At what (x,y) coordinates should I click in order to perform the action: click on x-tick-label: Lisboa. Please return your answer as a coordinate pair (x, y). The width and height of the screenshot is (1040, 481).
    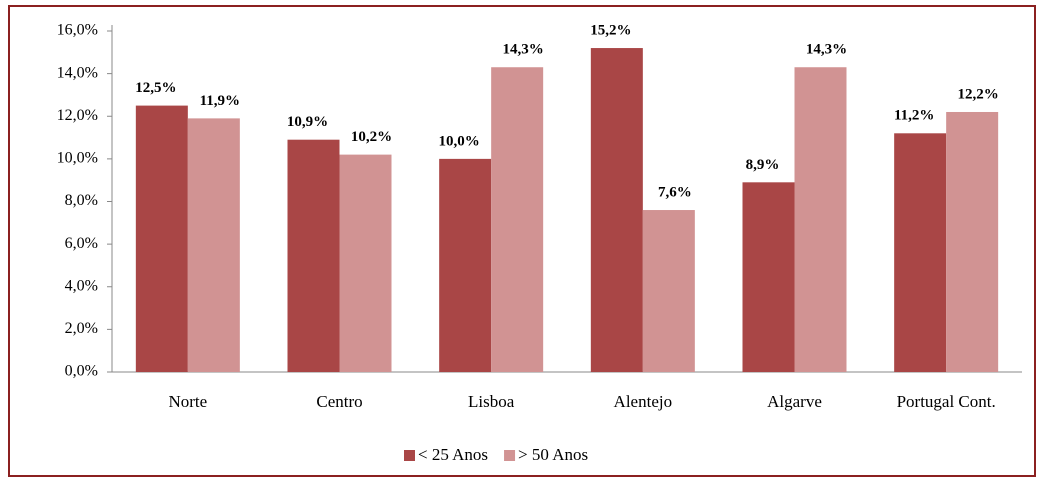
    Looking at the image, I should click on (491, 401).